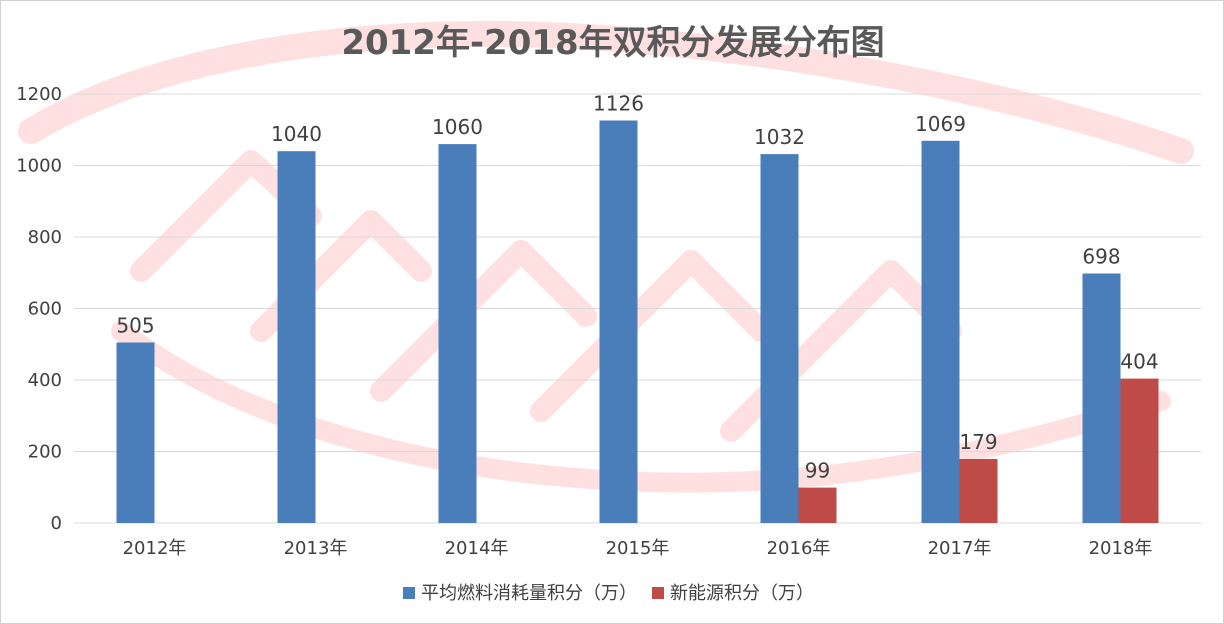 This screenshot has height=624, width=1224. I want to click on legend: 平均燃料消耗量积分（万） 新能源积分（万）, so click(608, 593).